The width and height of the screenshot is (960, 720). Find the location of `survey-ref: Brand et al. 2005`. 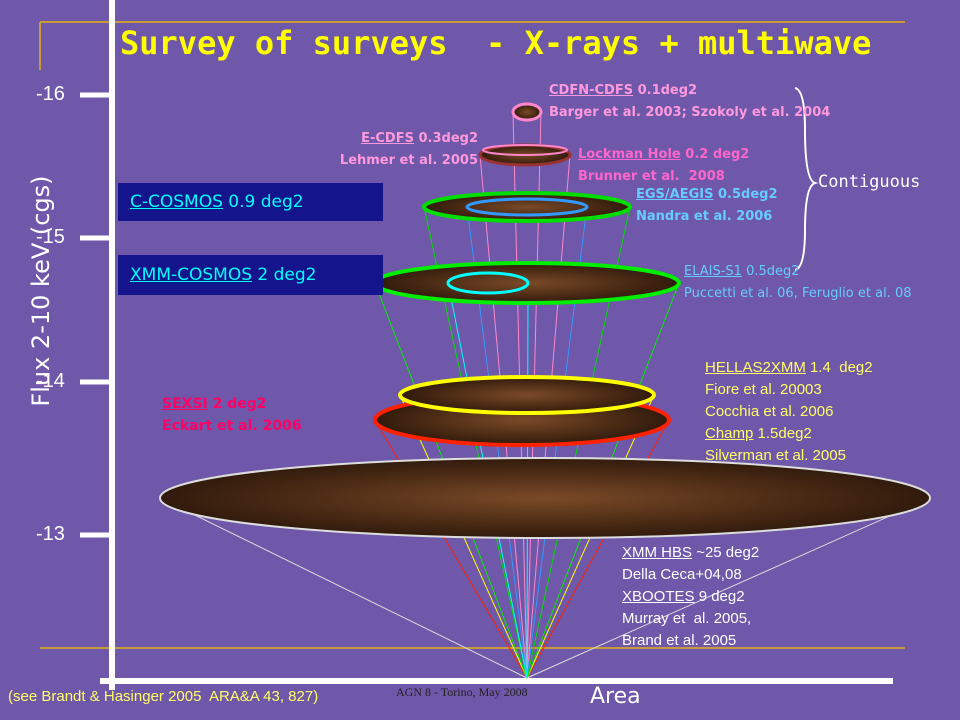

survey-ref: Brand et al. 2005 is located at coordinates (679, 640).